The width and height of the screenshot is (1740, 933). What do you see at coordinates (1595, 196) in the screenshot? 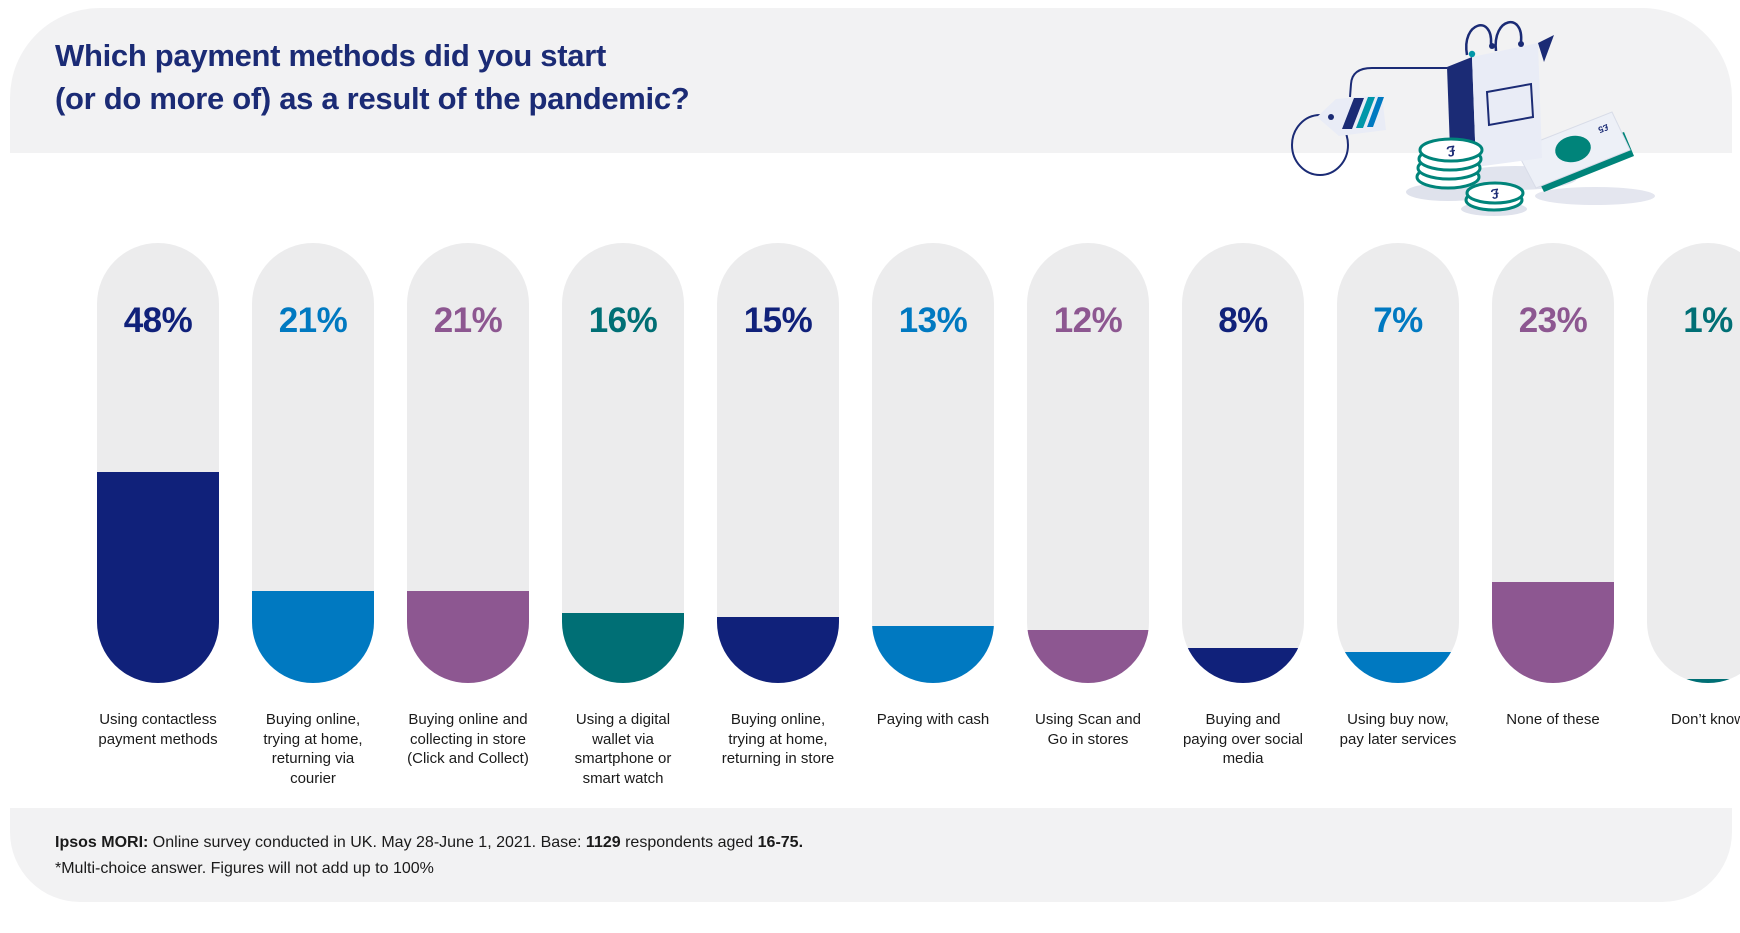
I see `shadow` at bounding box center [1595, 196].